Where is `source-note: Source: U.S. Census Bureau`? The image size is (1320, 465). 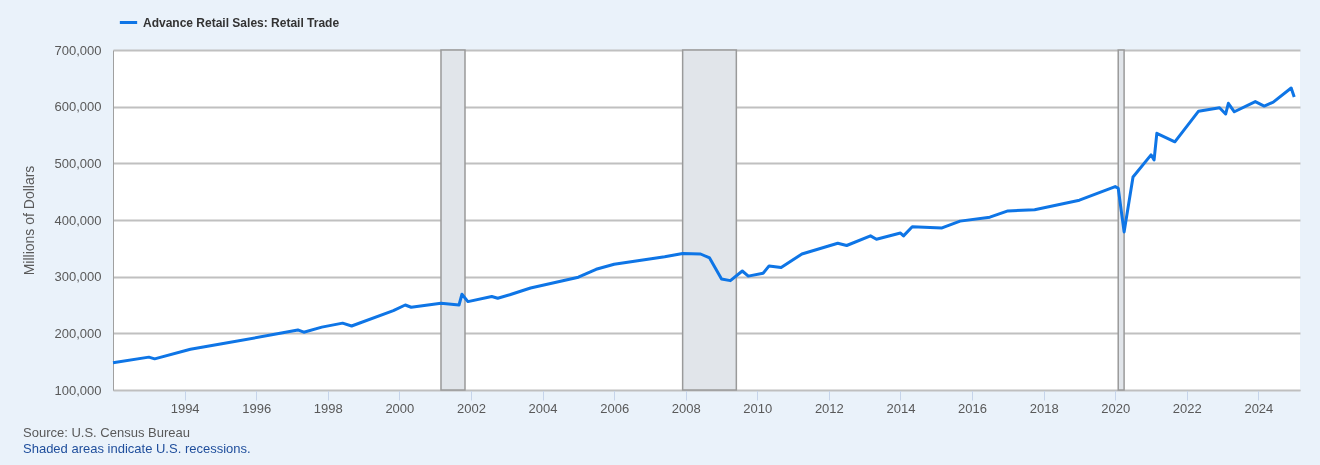
source-note: Source: U.S. Census Bureau is located at coordinates (107, 433).